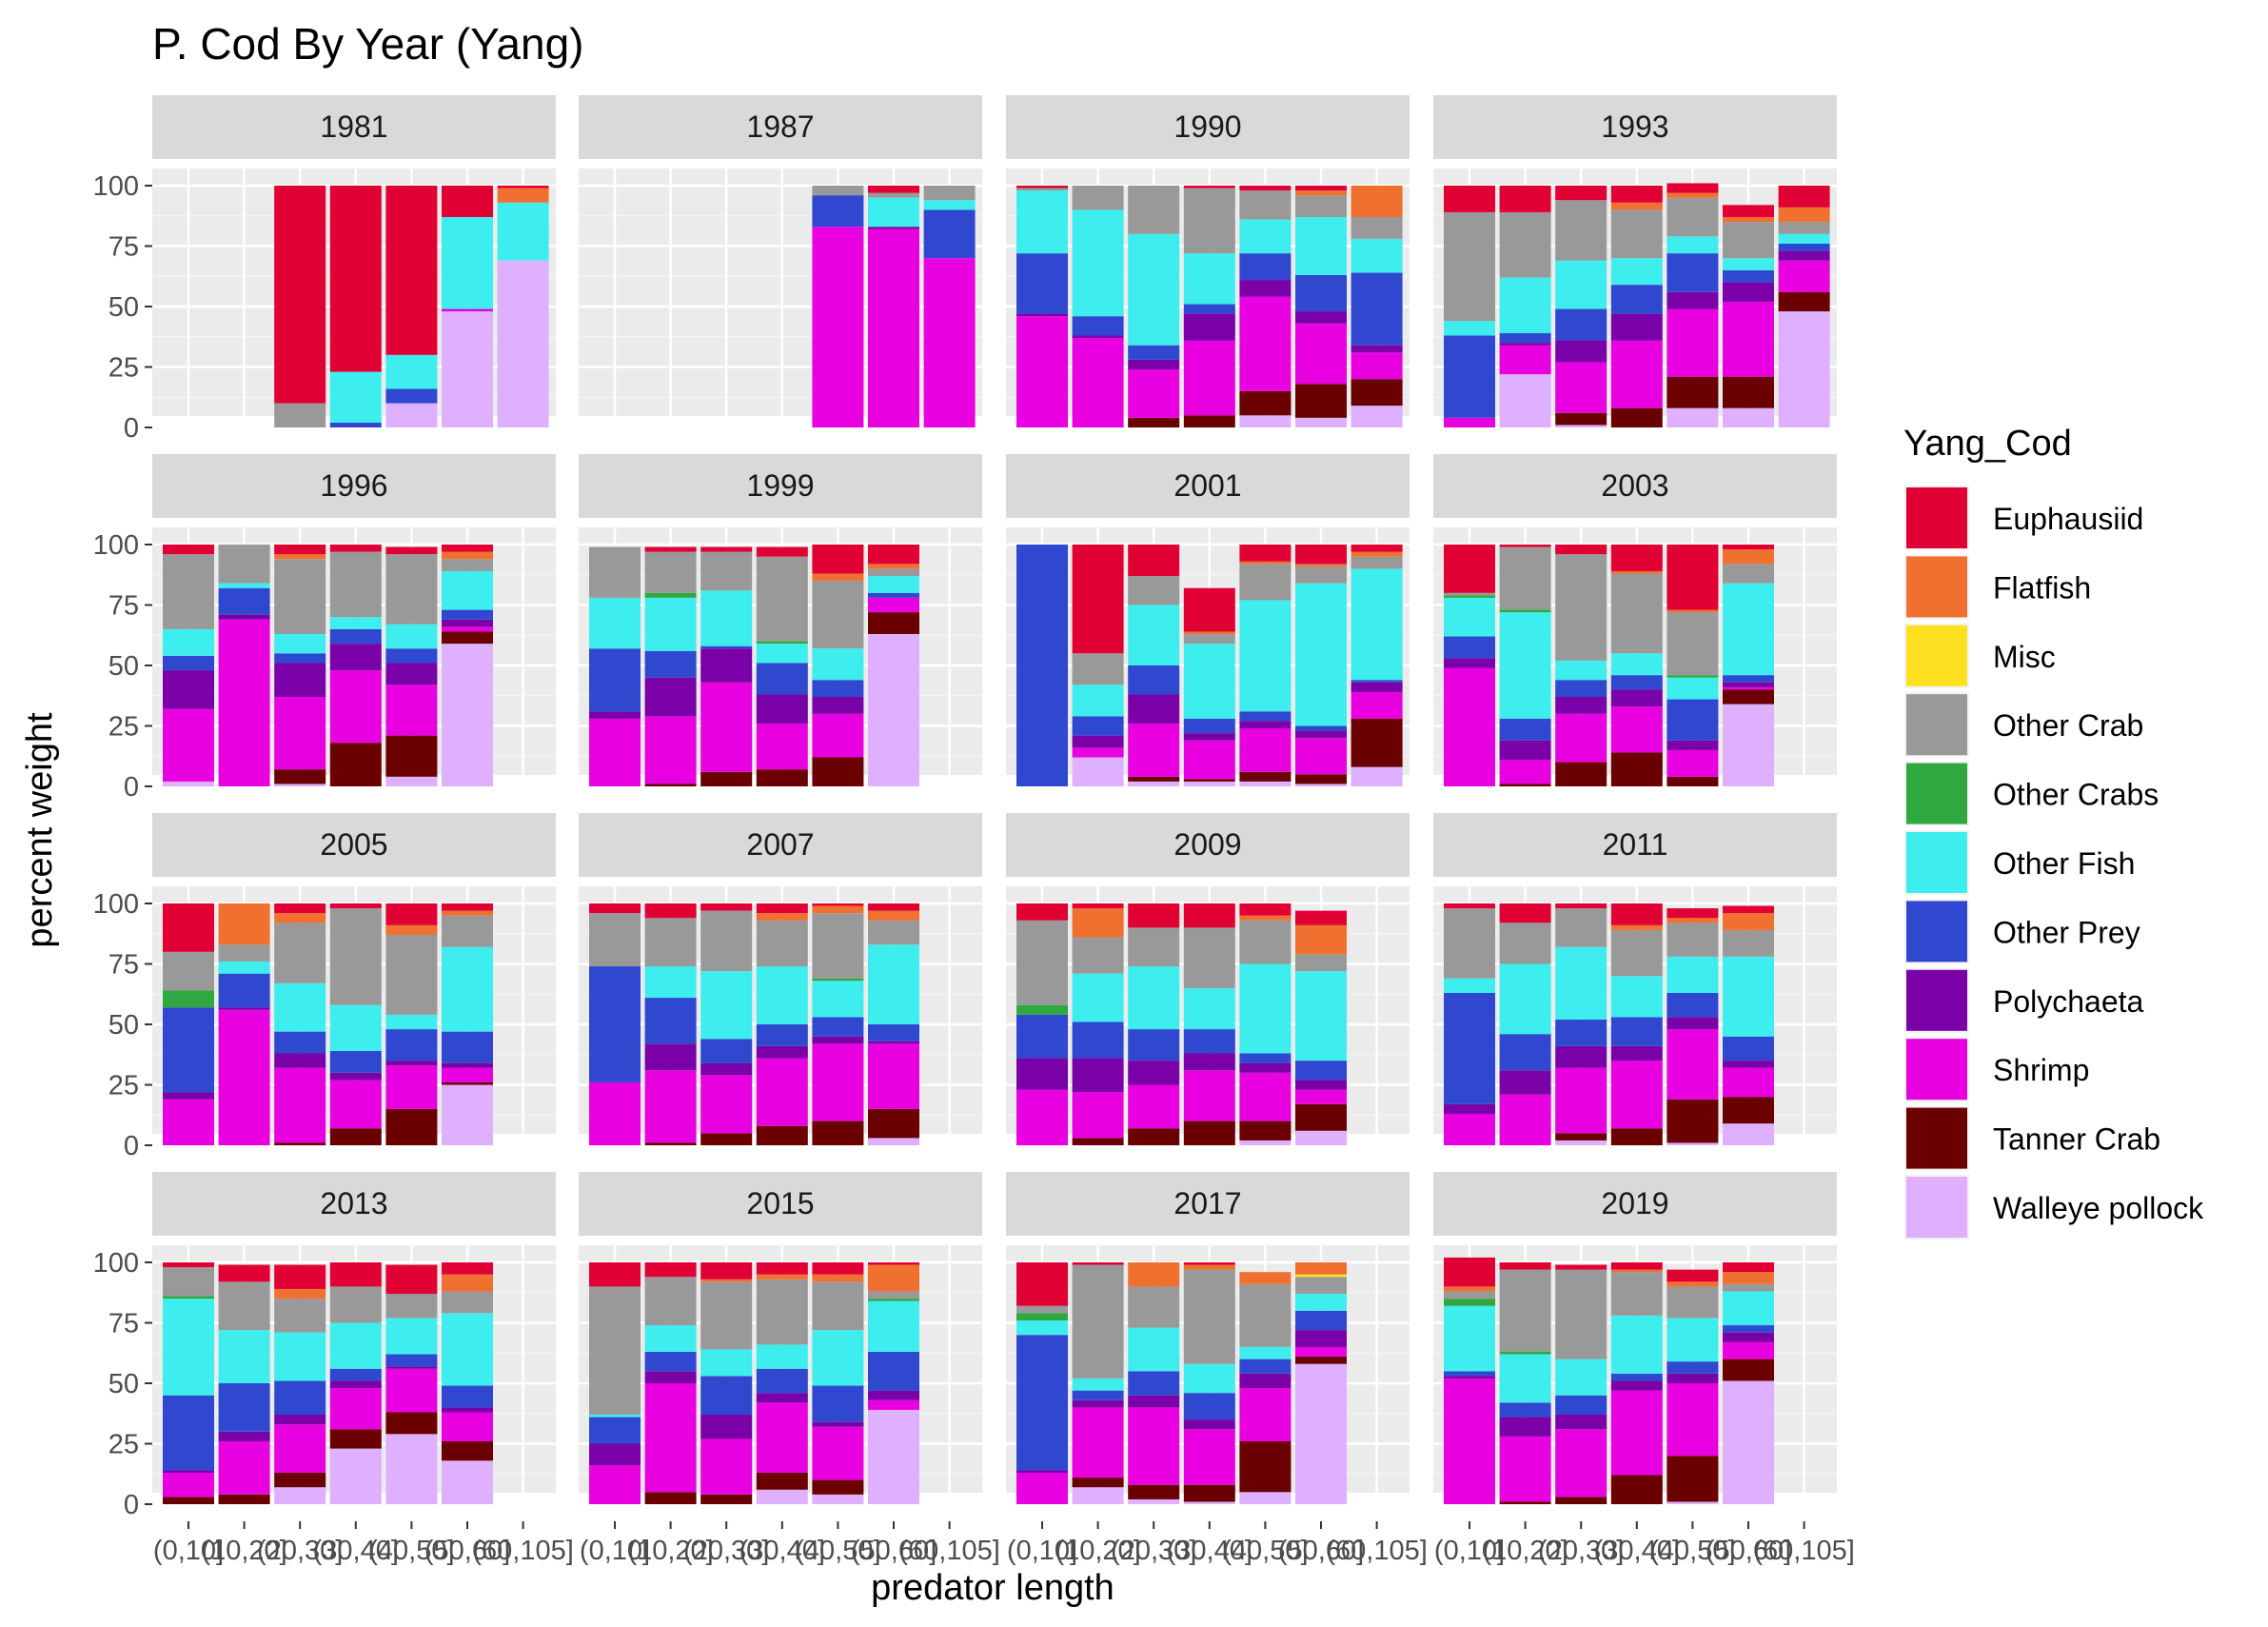  I want to click on panel-strip-label: 1993, so click(1634, 126).